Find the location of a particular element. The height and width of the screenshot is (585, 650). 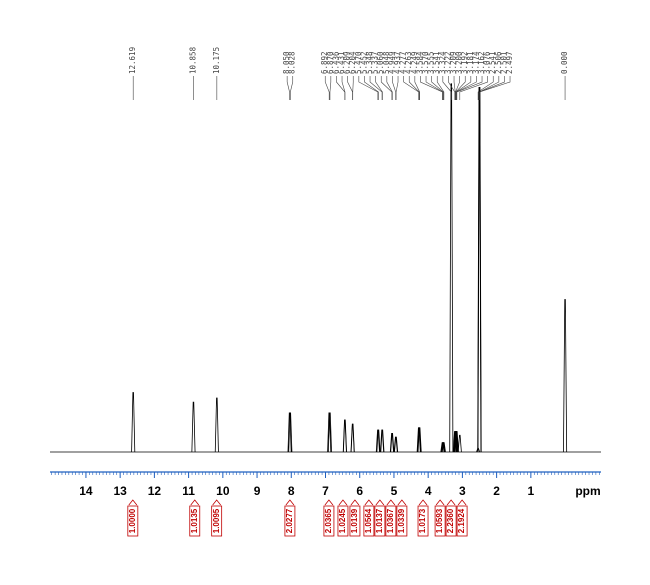

integral-label: 2.0277 is located at coordinates (289, 520).